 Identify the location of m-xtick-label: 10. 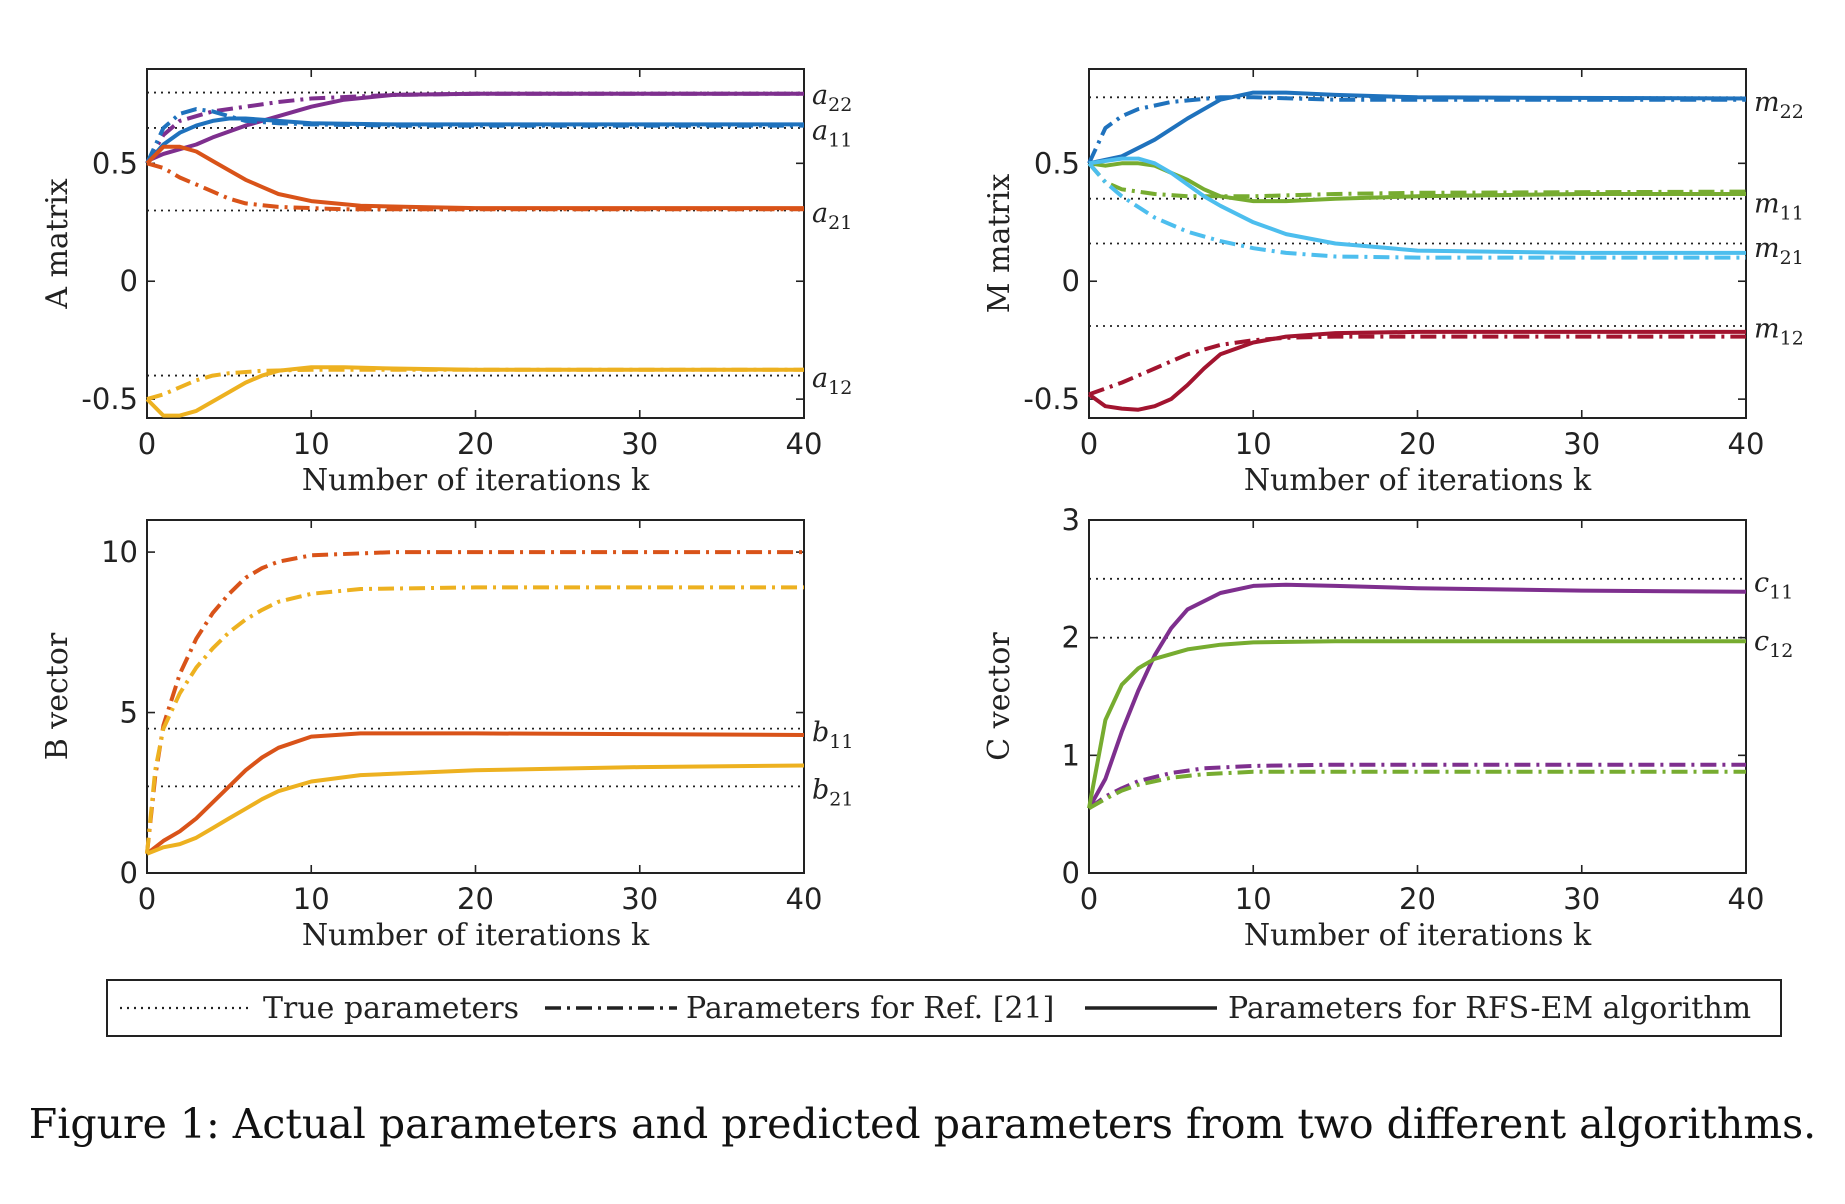
(1253, 444).